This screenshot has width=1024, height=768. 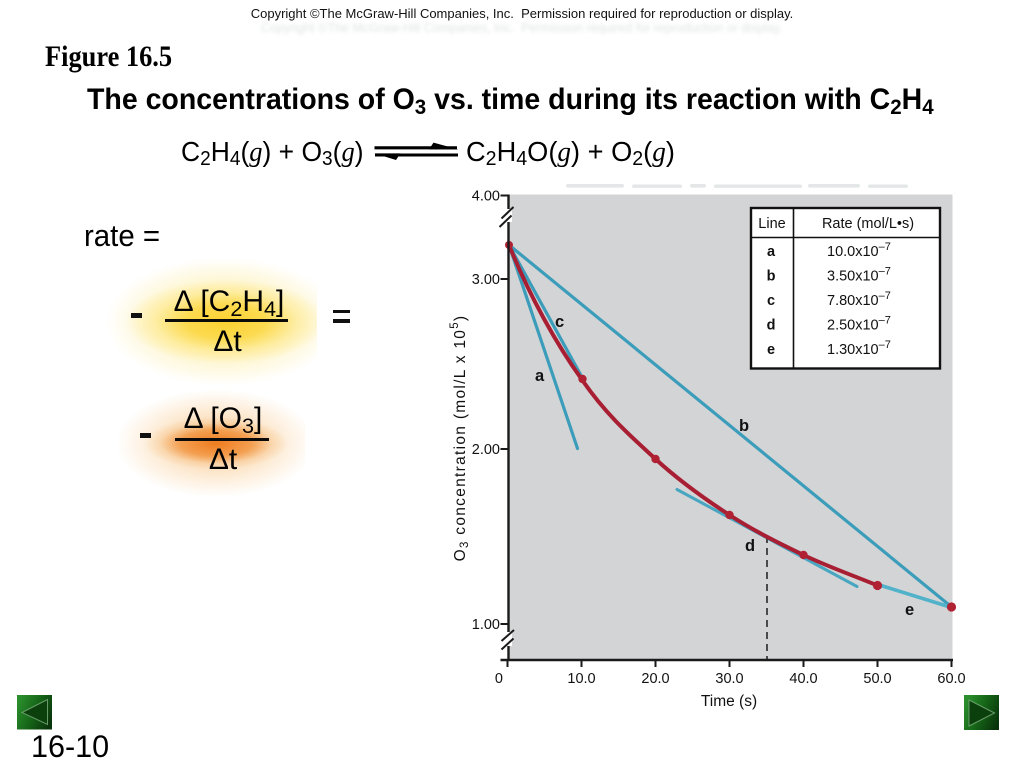 I want to click on svg-text: 60.0, so click(x=951, y=679).